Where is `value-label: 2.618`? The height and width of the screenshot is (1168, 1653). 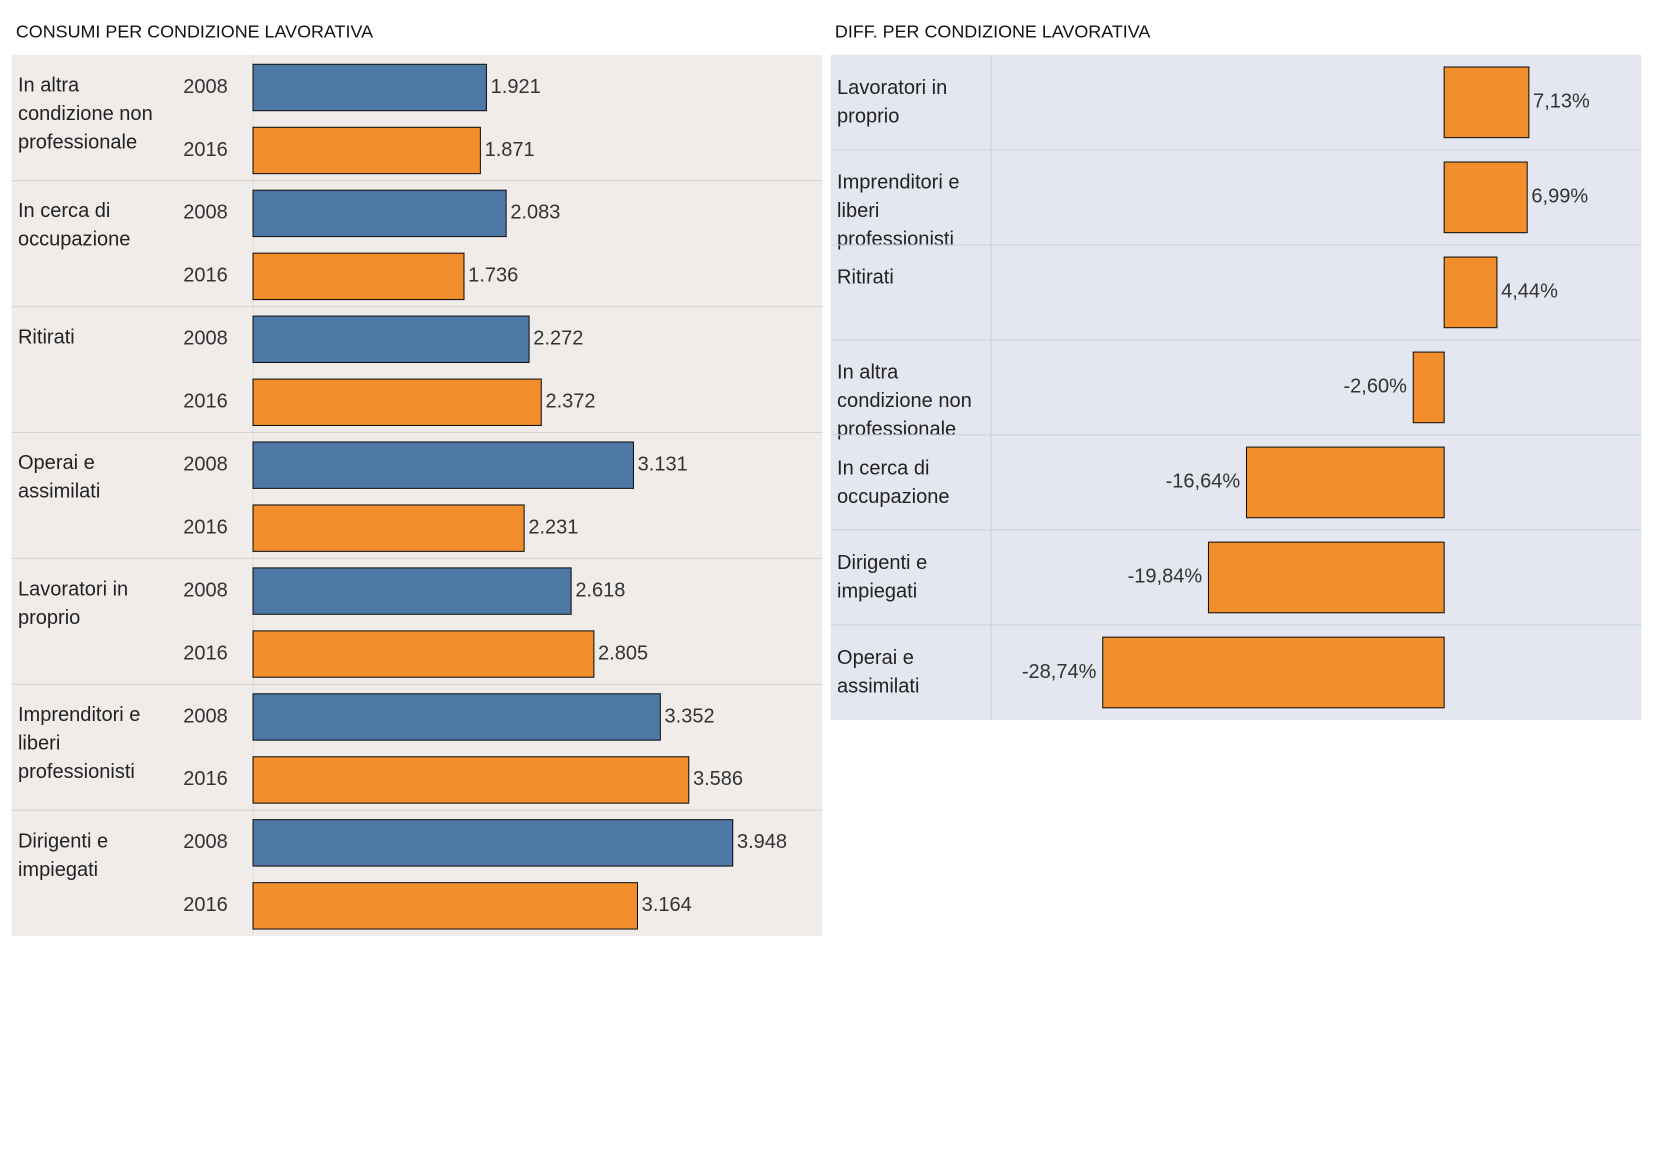
value-label: 2.618 is located at coordinates (600, 590).